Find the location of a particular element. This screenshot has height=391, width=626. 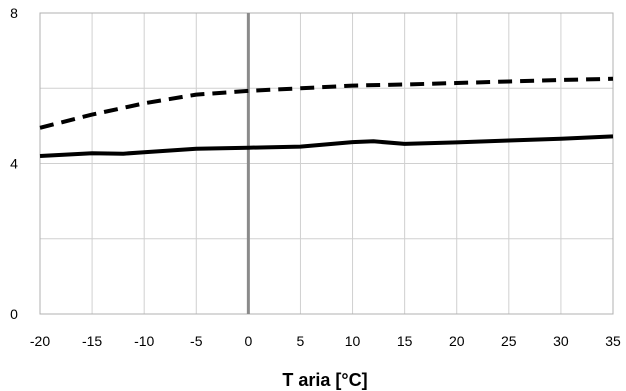

x-tick-label: 25 is located at coordinates (509, 341).